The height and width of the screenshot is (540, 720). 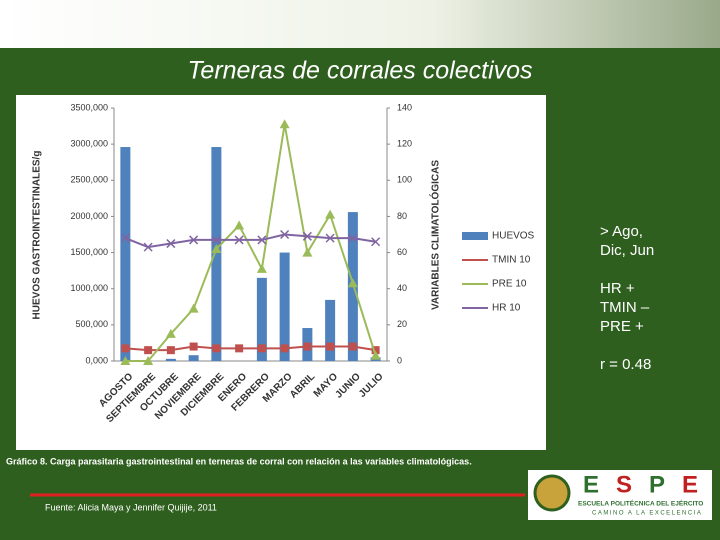 What do you see at coordinates (552, 493) in the screenshot?
I see `logo-emblem` at bounding box center [552, 493].